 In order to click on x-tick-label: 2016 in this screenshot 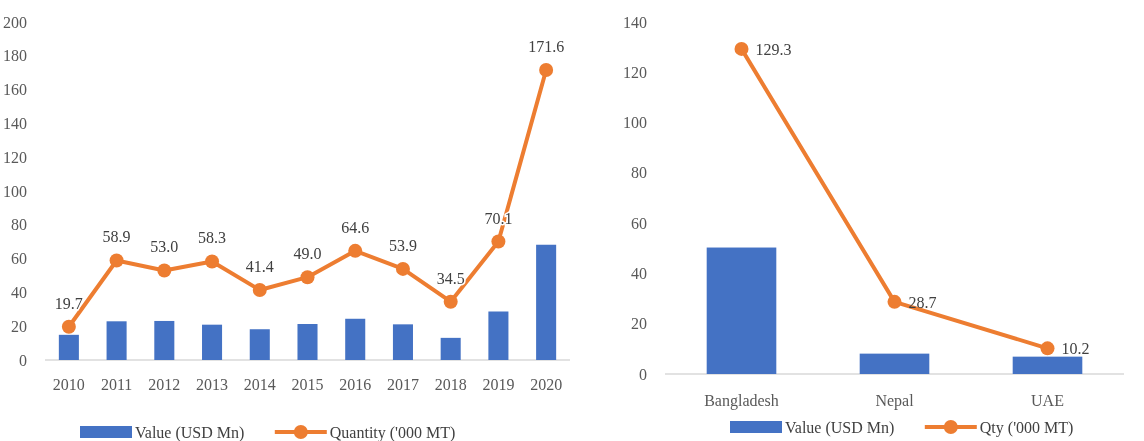, I will do `click(355, 384)`.